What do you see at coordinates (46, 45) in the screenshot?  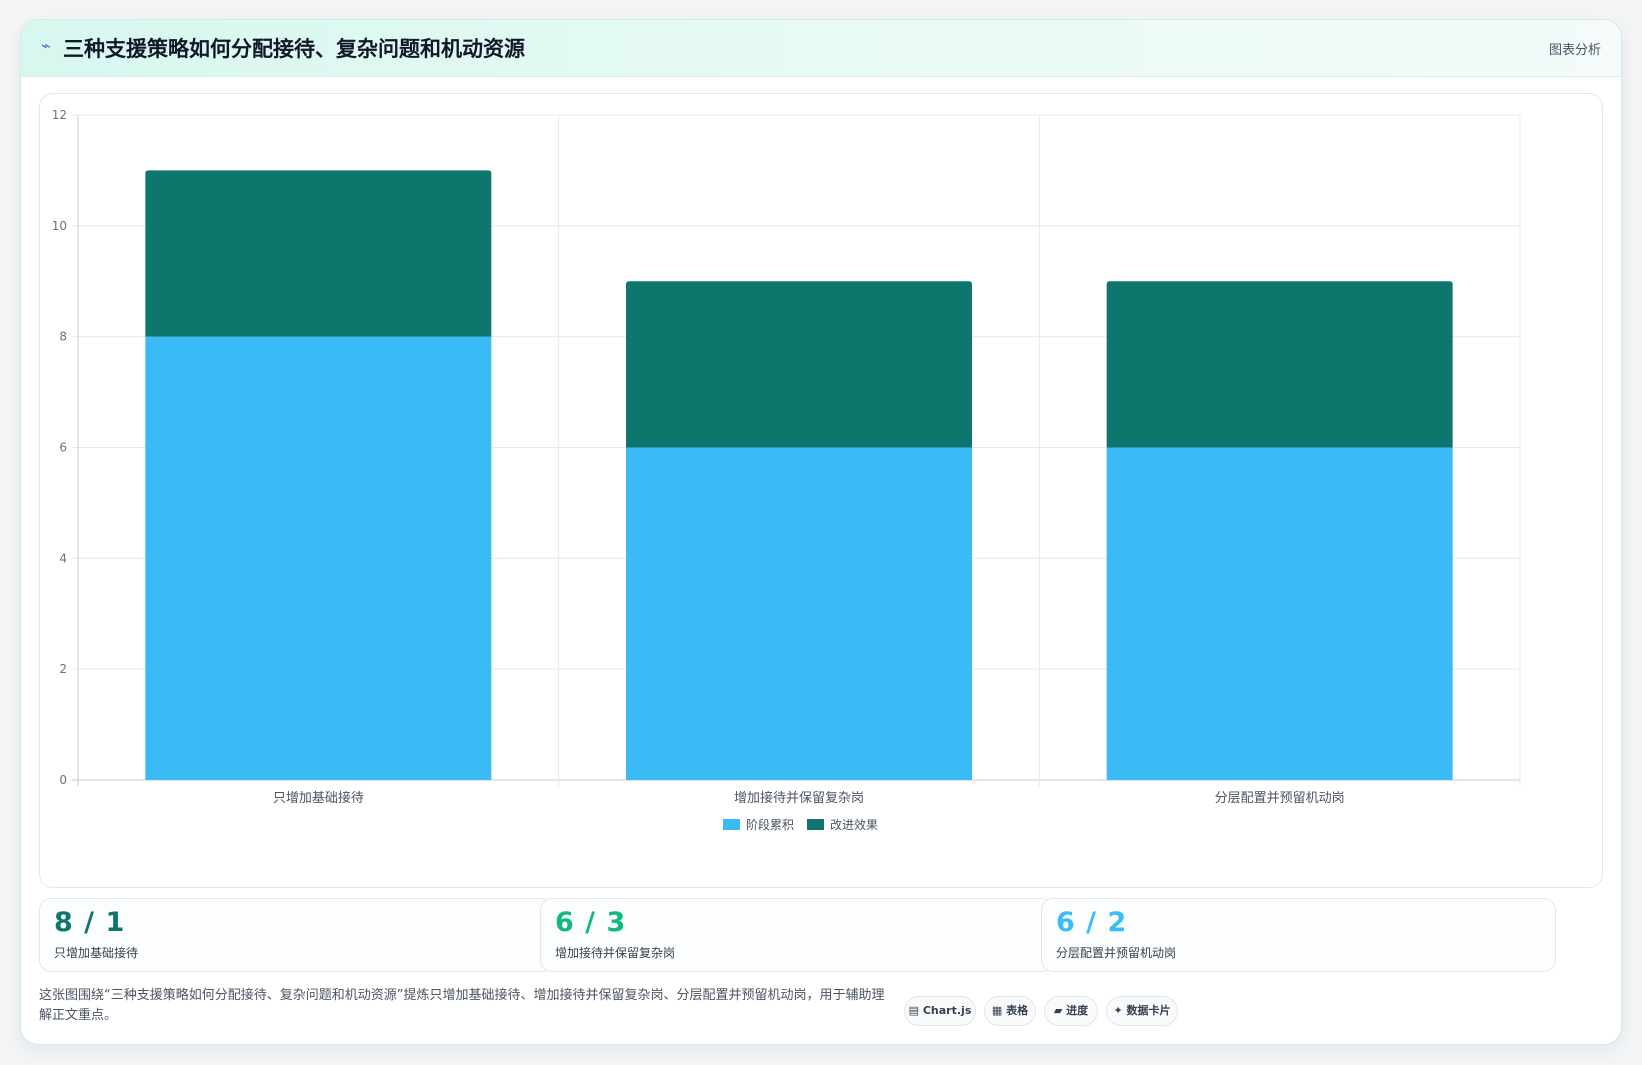 I see `wave-icon: ⌁` at bounding box center [46, 45].